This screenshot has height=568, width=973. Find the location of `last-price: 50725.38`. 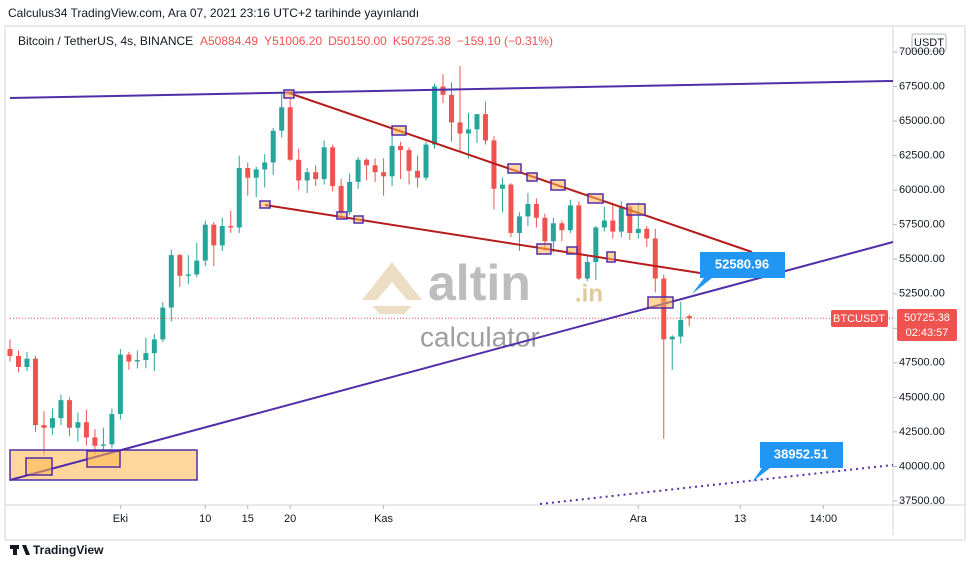

last-price: 50725.38 is located at coordinates (927, 318).